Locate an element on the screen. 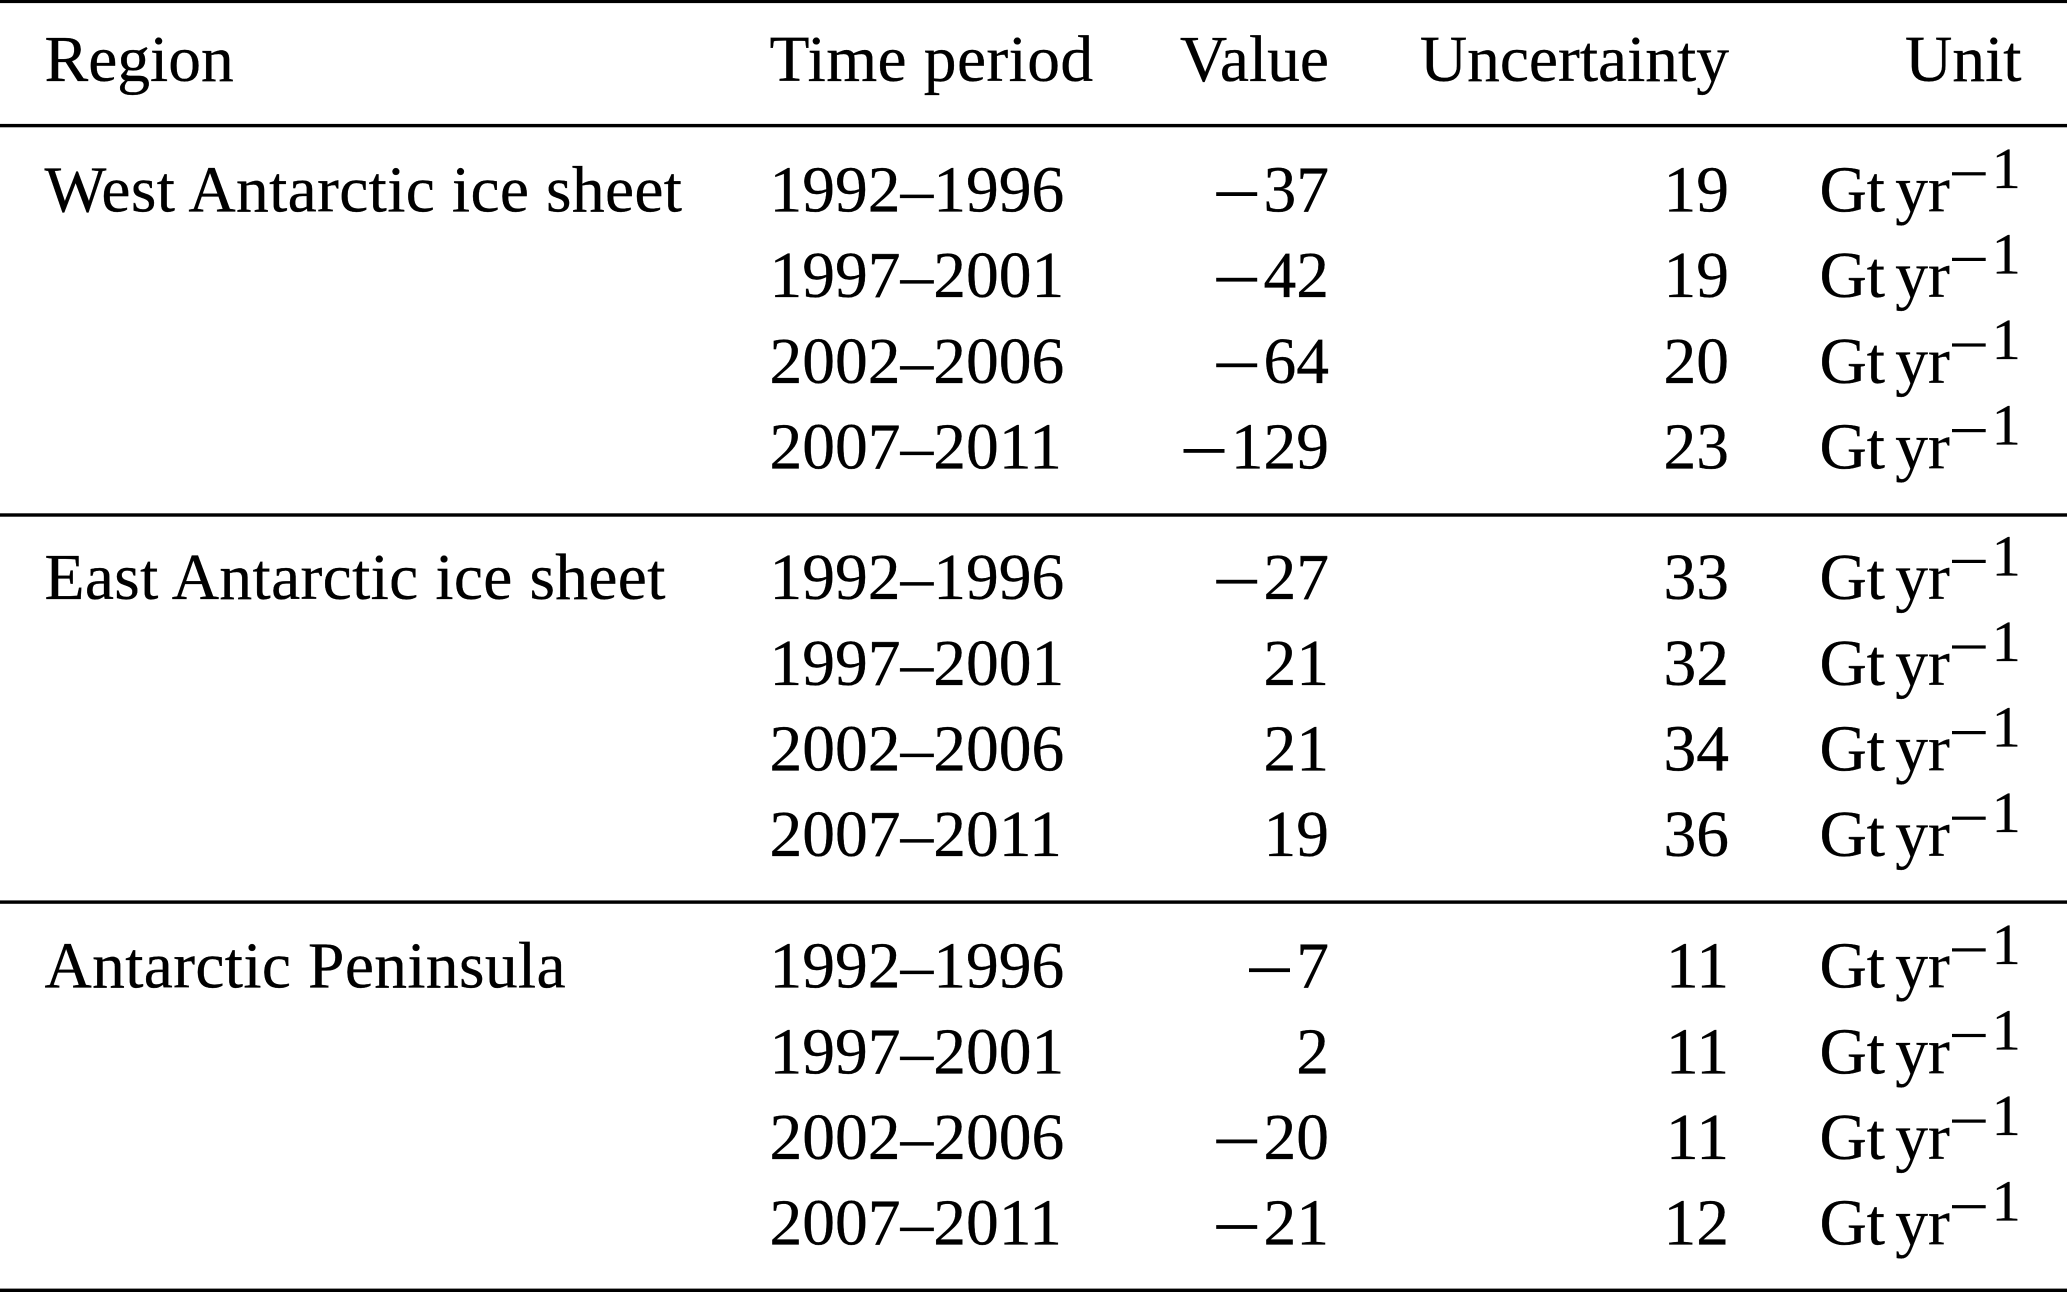  svg-text: Antarctic Peninsula is located at coordinates (305, 967).